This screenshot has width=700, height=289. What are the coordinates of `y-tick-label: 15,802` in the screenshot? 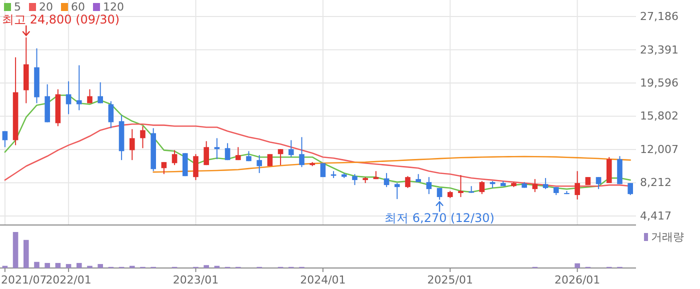 It's located at (659, 116).